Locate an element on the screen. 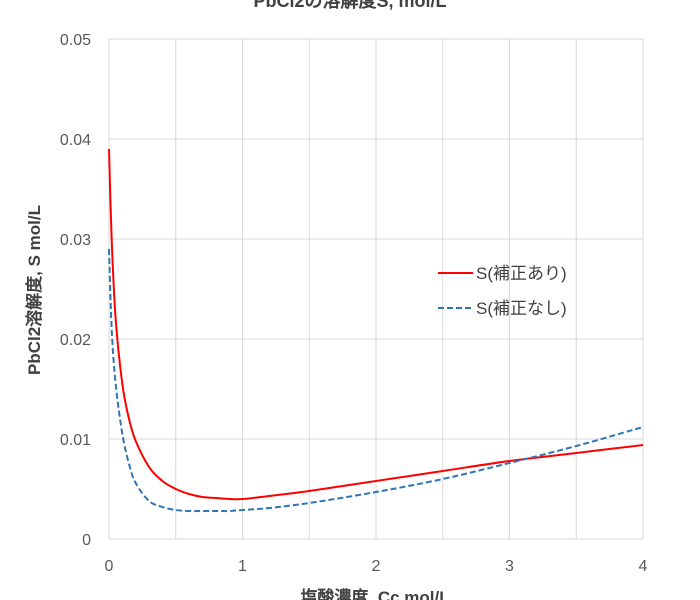 The image size is (700, 600). y-tick-labels: 0 0.01 0.02 0.03 0.04 0.05 is located at coordinates (75, 290).